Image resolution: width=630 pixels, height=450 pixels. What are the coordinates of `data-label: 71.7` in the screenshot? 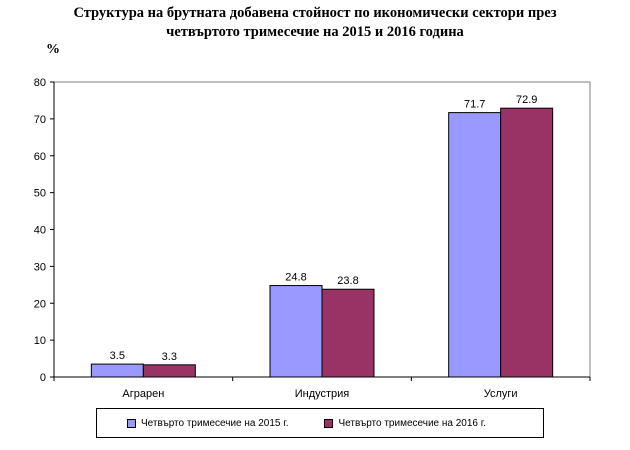 It's located at (474, 105).